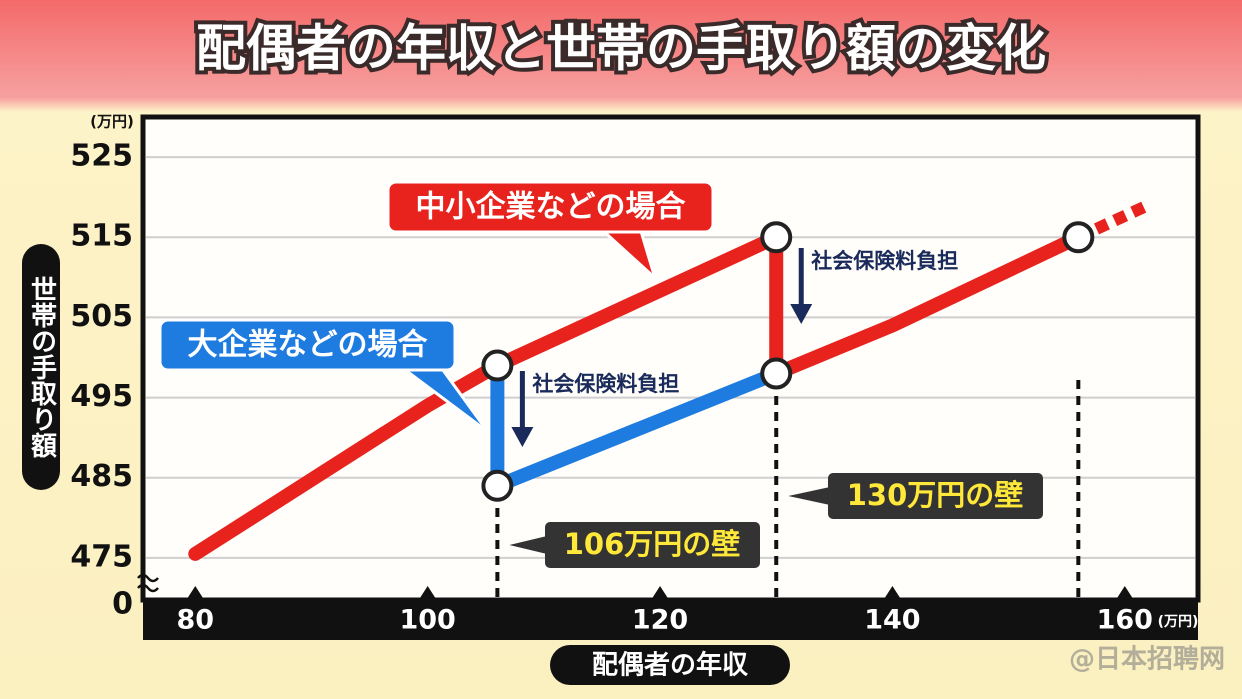  What do you see at coordinates (1125, 620) in the screenshot?
I see `x-tick-label: 160` at bounding box center [1125, 620].